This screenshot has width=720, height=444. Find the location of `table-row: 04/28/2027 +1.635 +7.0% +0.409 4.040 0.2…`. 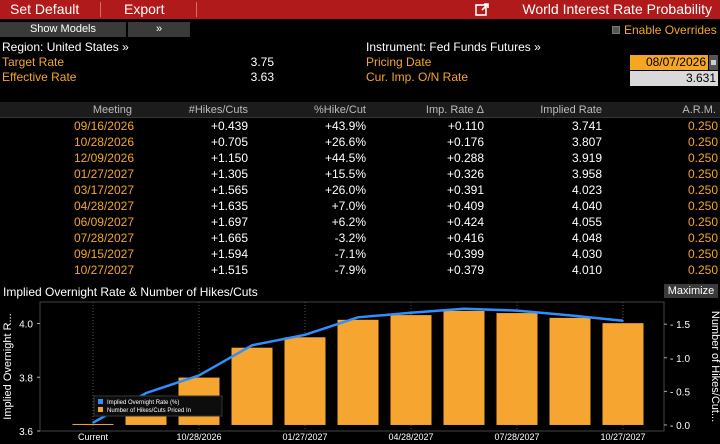

table-row: 04/28/2027 +1.635 +7.0% +0.409 4.040 0.2… is located at coordinates (360, 206).